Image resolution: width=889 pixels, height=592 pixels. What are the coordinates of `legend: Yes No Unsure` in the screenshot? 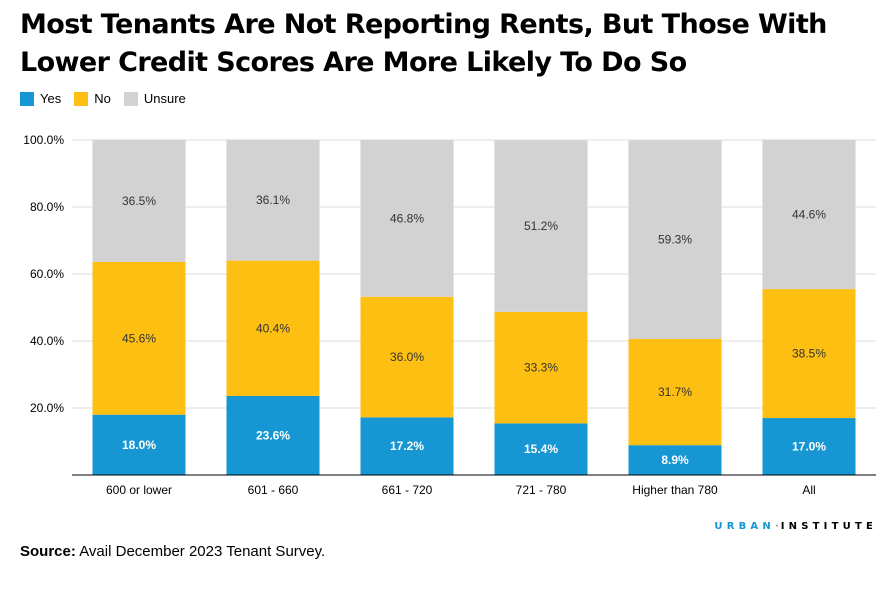 It's located at (103, 98).